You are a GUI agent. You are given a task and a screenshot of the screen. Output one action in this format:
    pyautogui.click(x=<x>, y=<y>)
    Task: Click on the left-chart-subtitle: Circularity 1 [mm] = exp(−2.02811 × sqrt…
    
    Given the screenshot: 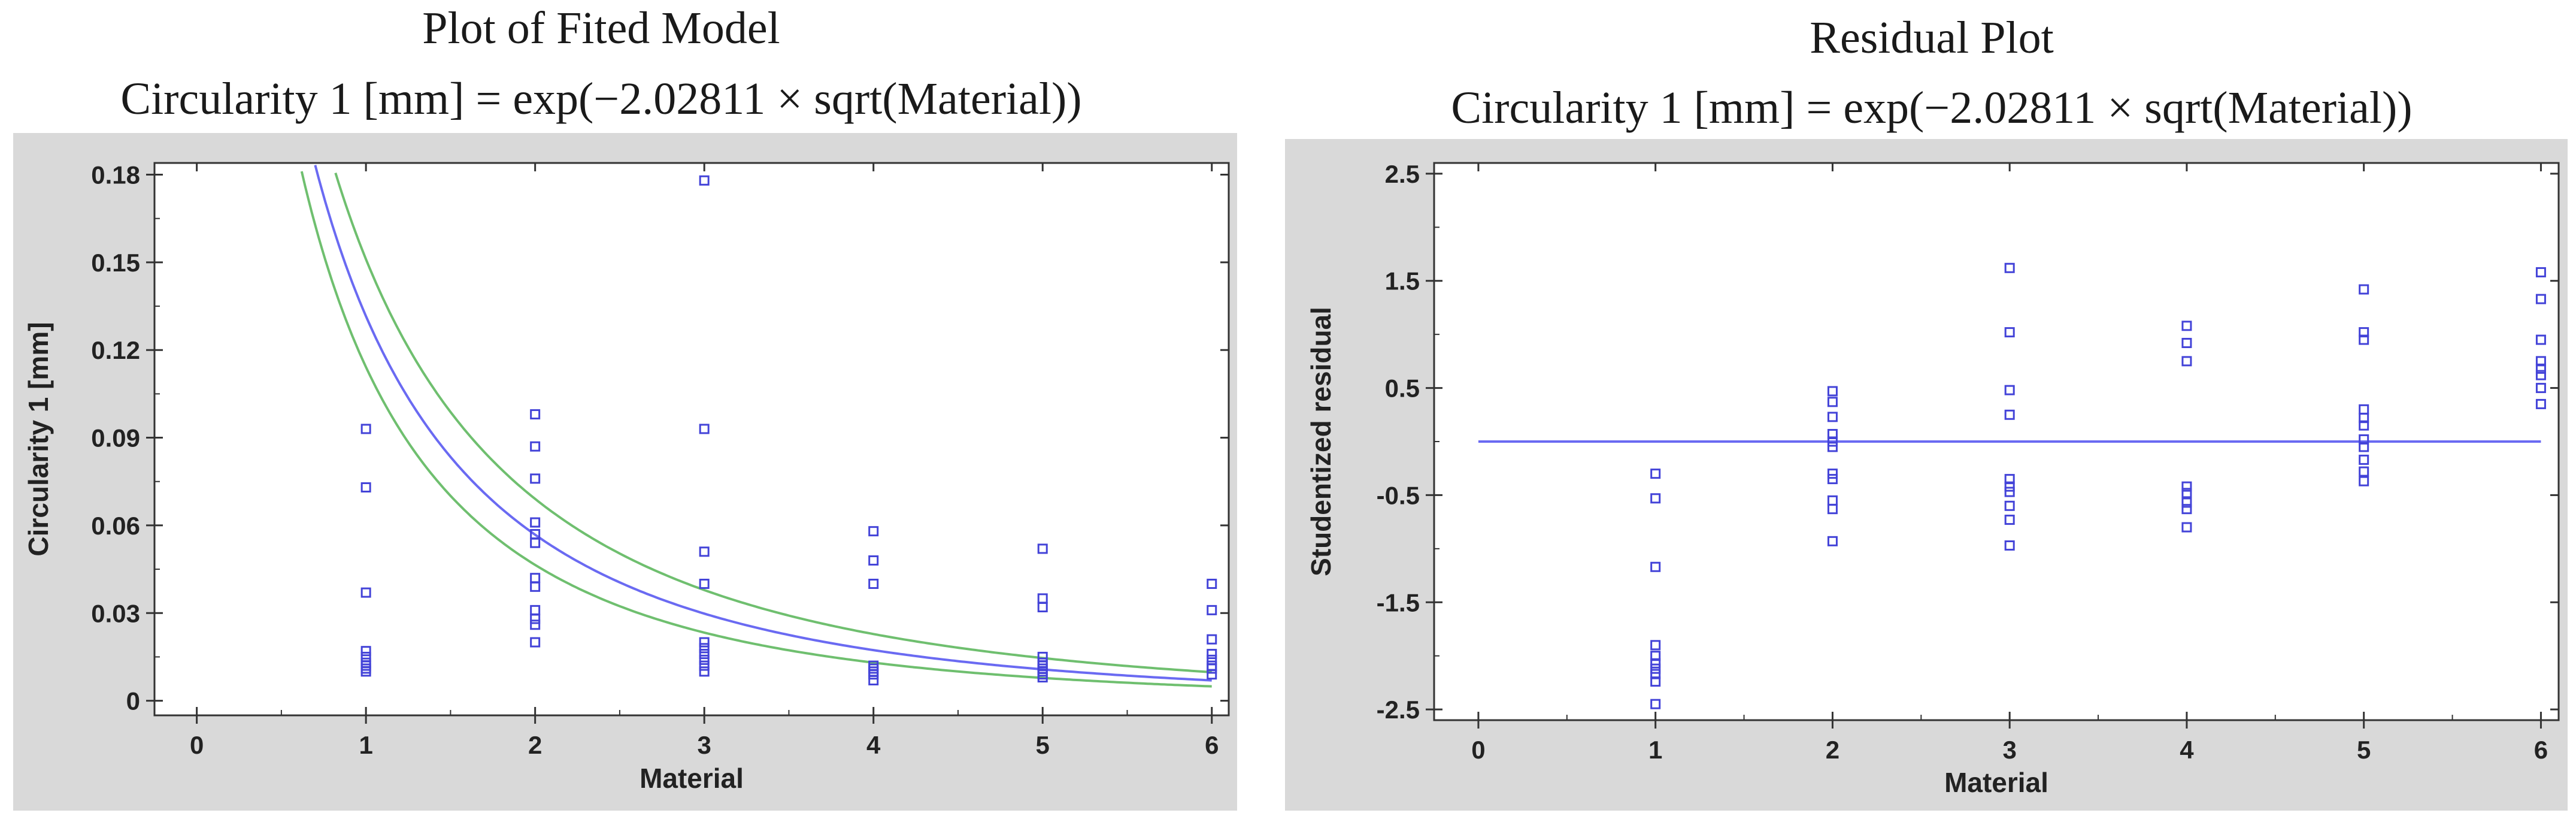 What is the action you would take?
    pyautogui.click(x=600, y=99)
    